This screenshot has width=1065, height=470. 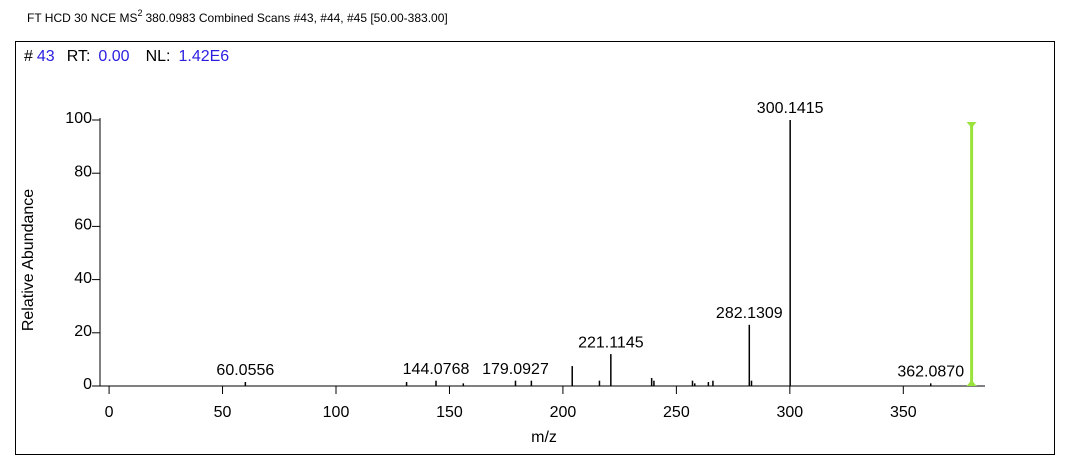 I want to click on peak-label: 144.0768, so click(x=436, y=369).